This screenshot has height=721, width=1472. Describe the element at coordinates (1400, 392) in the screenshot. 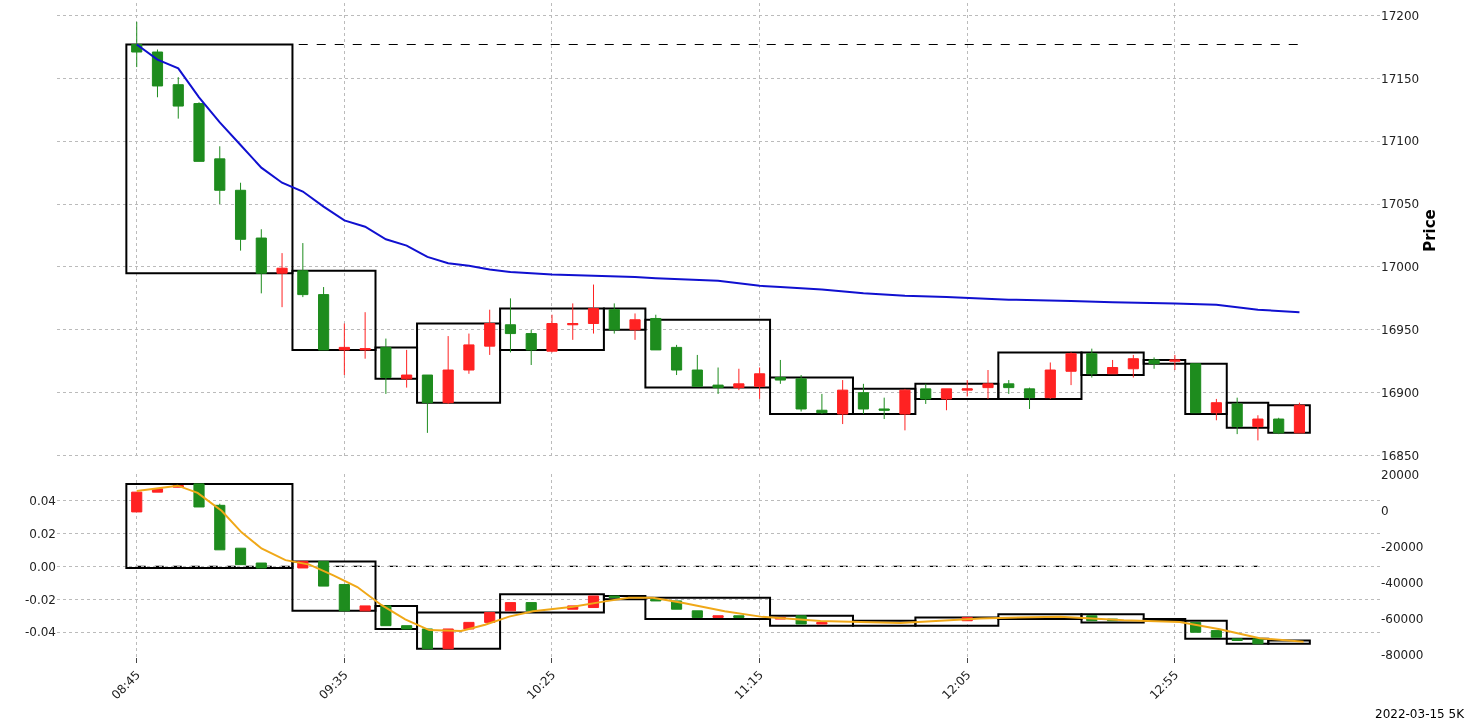

I see `y-tick-label: 16900` at that location.